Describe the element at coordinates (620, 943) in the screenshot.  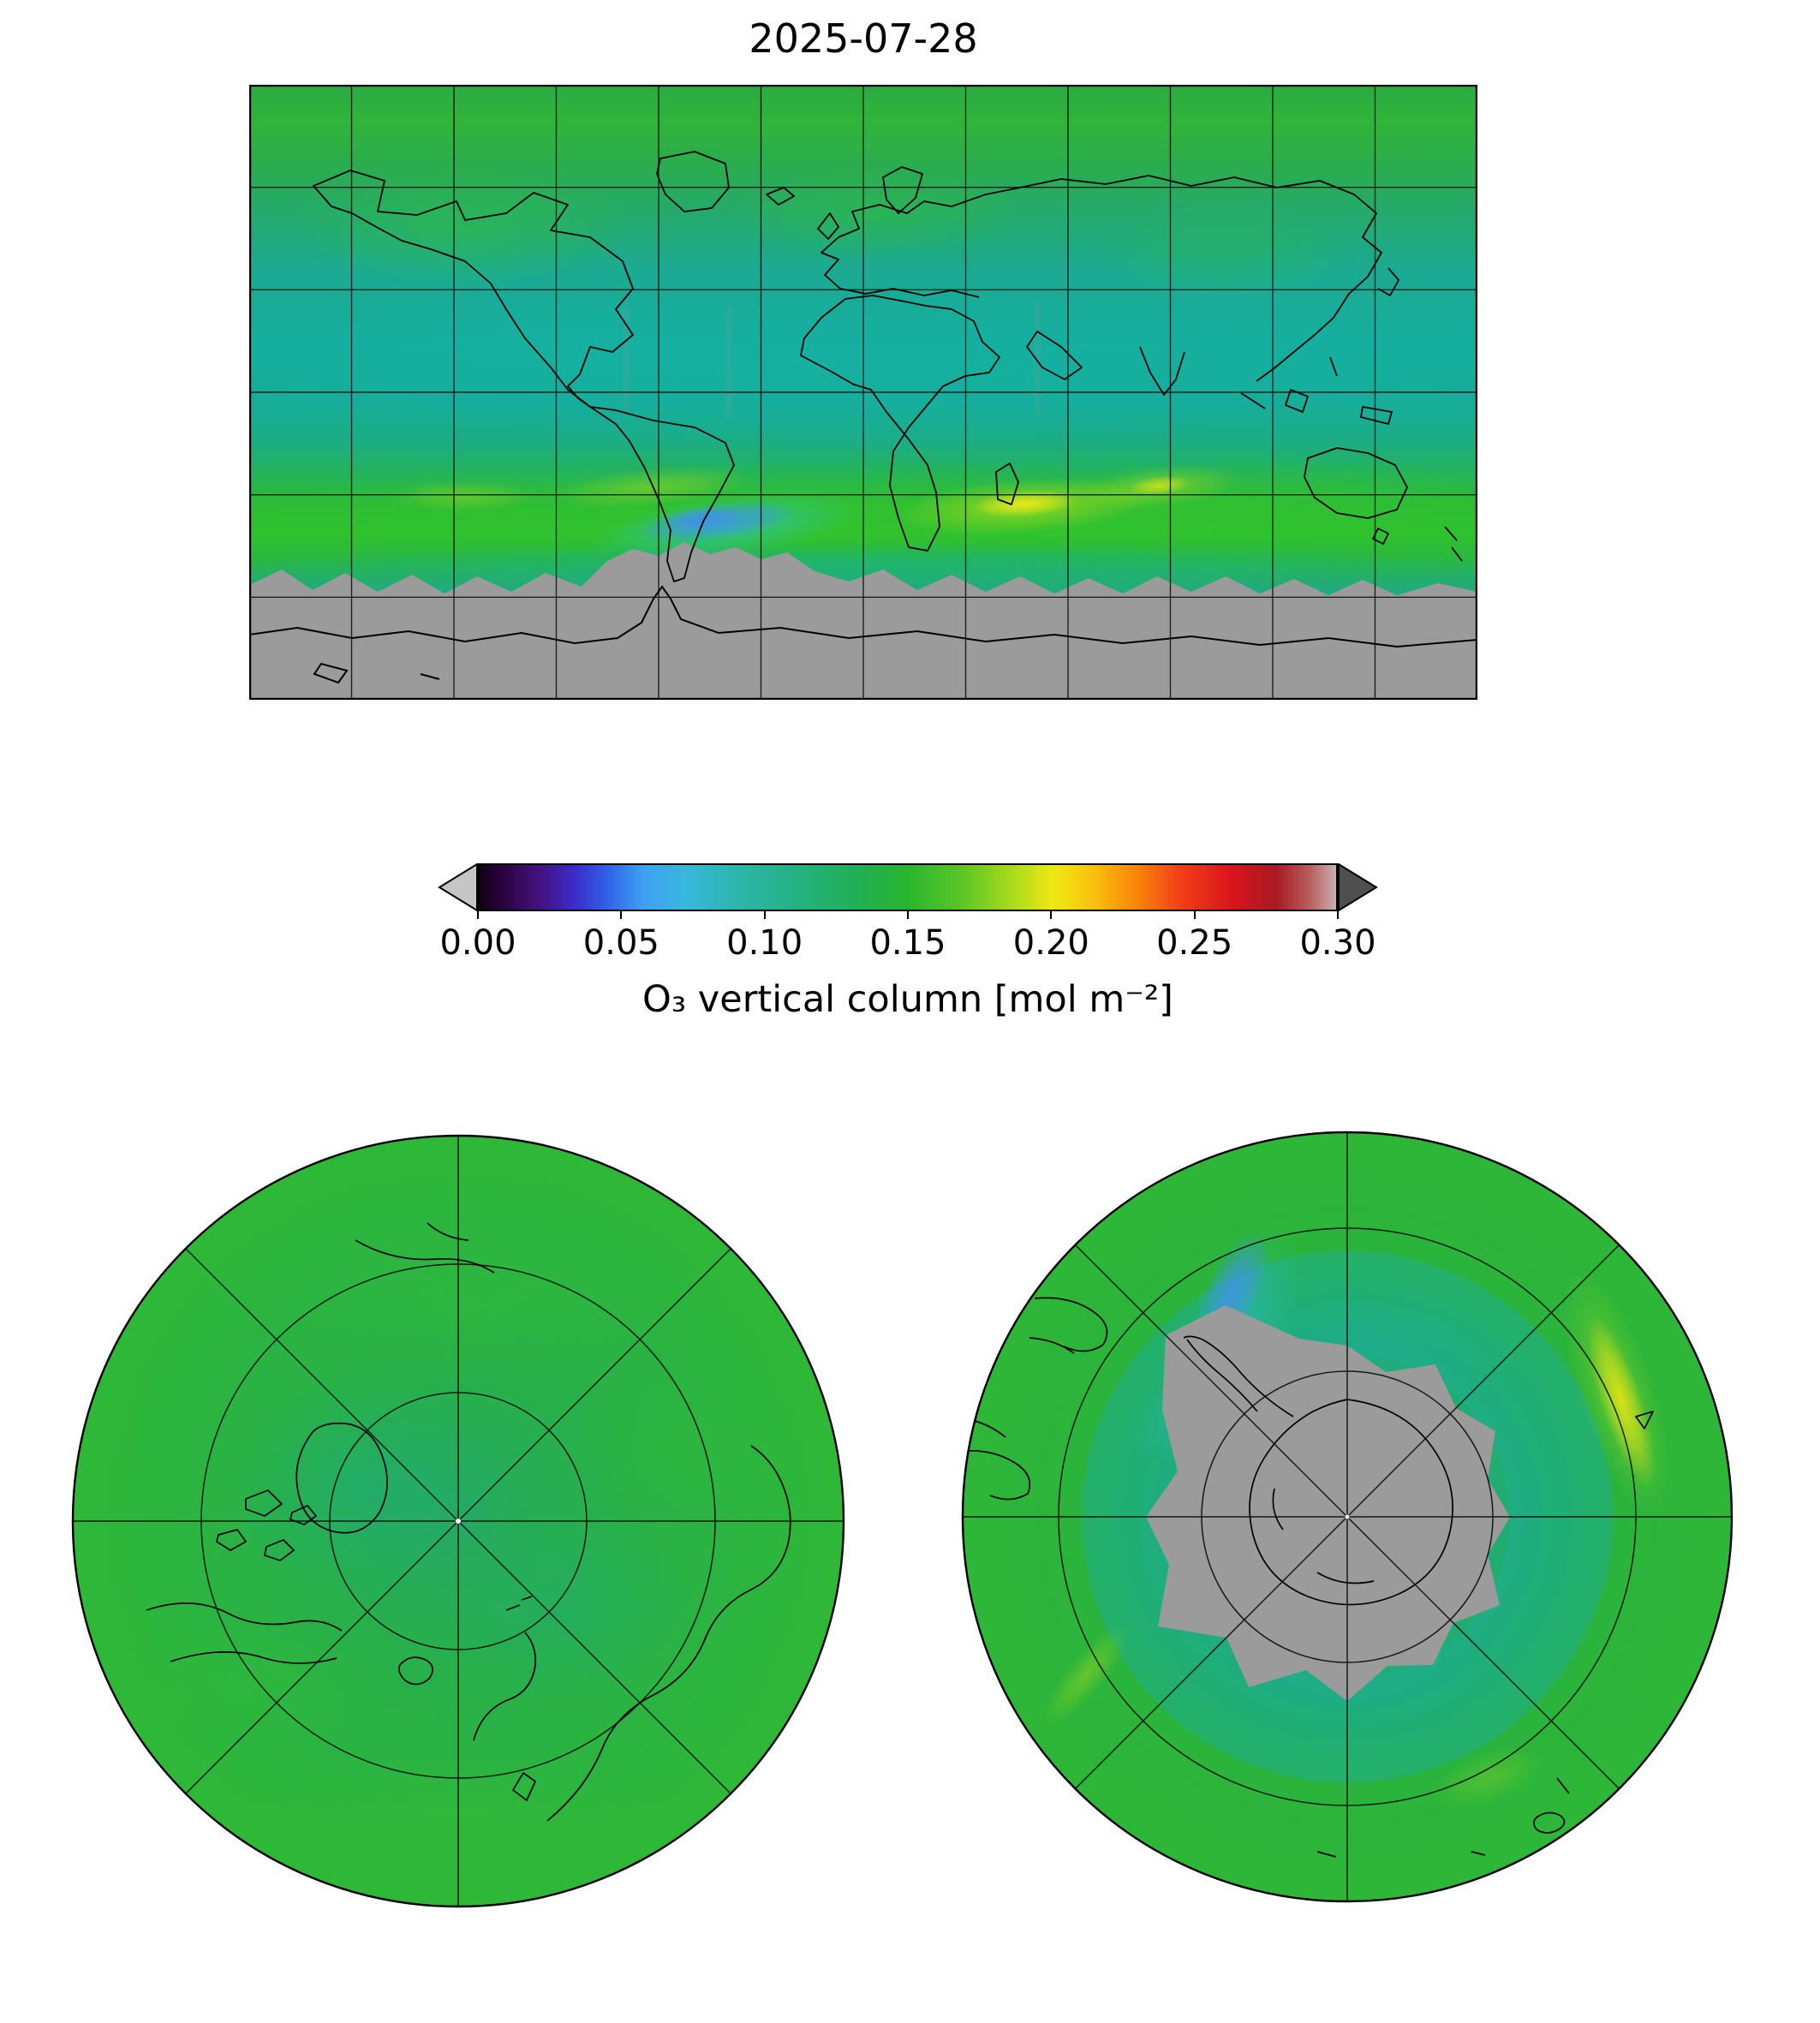
I see `colorbar-tick-label: 0.05` at that location.